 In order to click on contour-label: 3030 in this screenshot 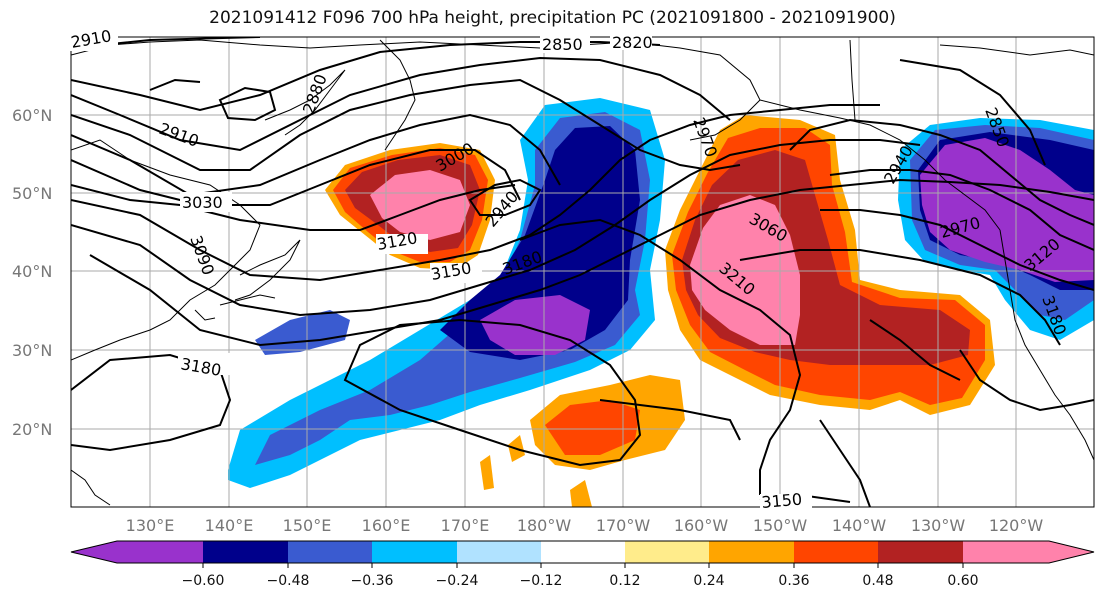, I will do `click(202, 202)`.